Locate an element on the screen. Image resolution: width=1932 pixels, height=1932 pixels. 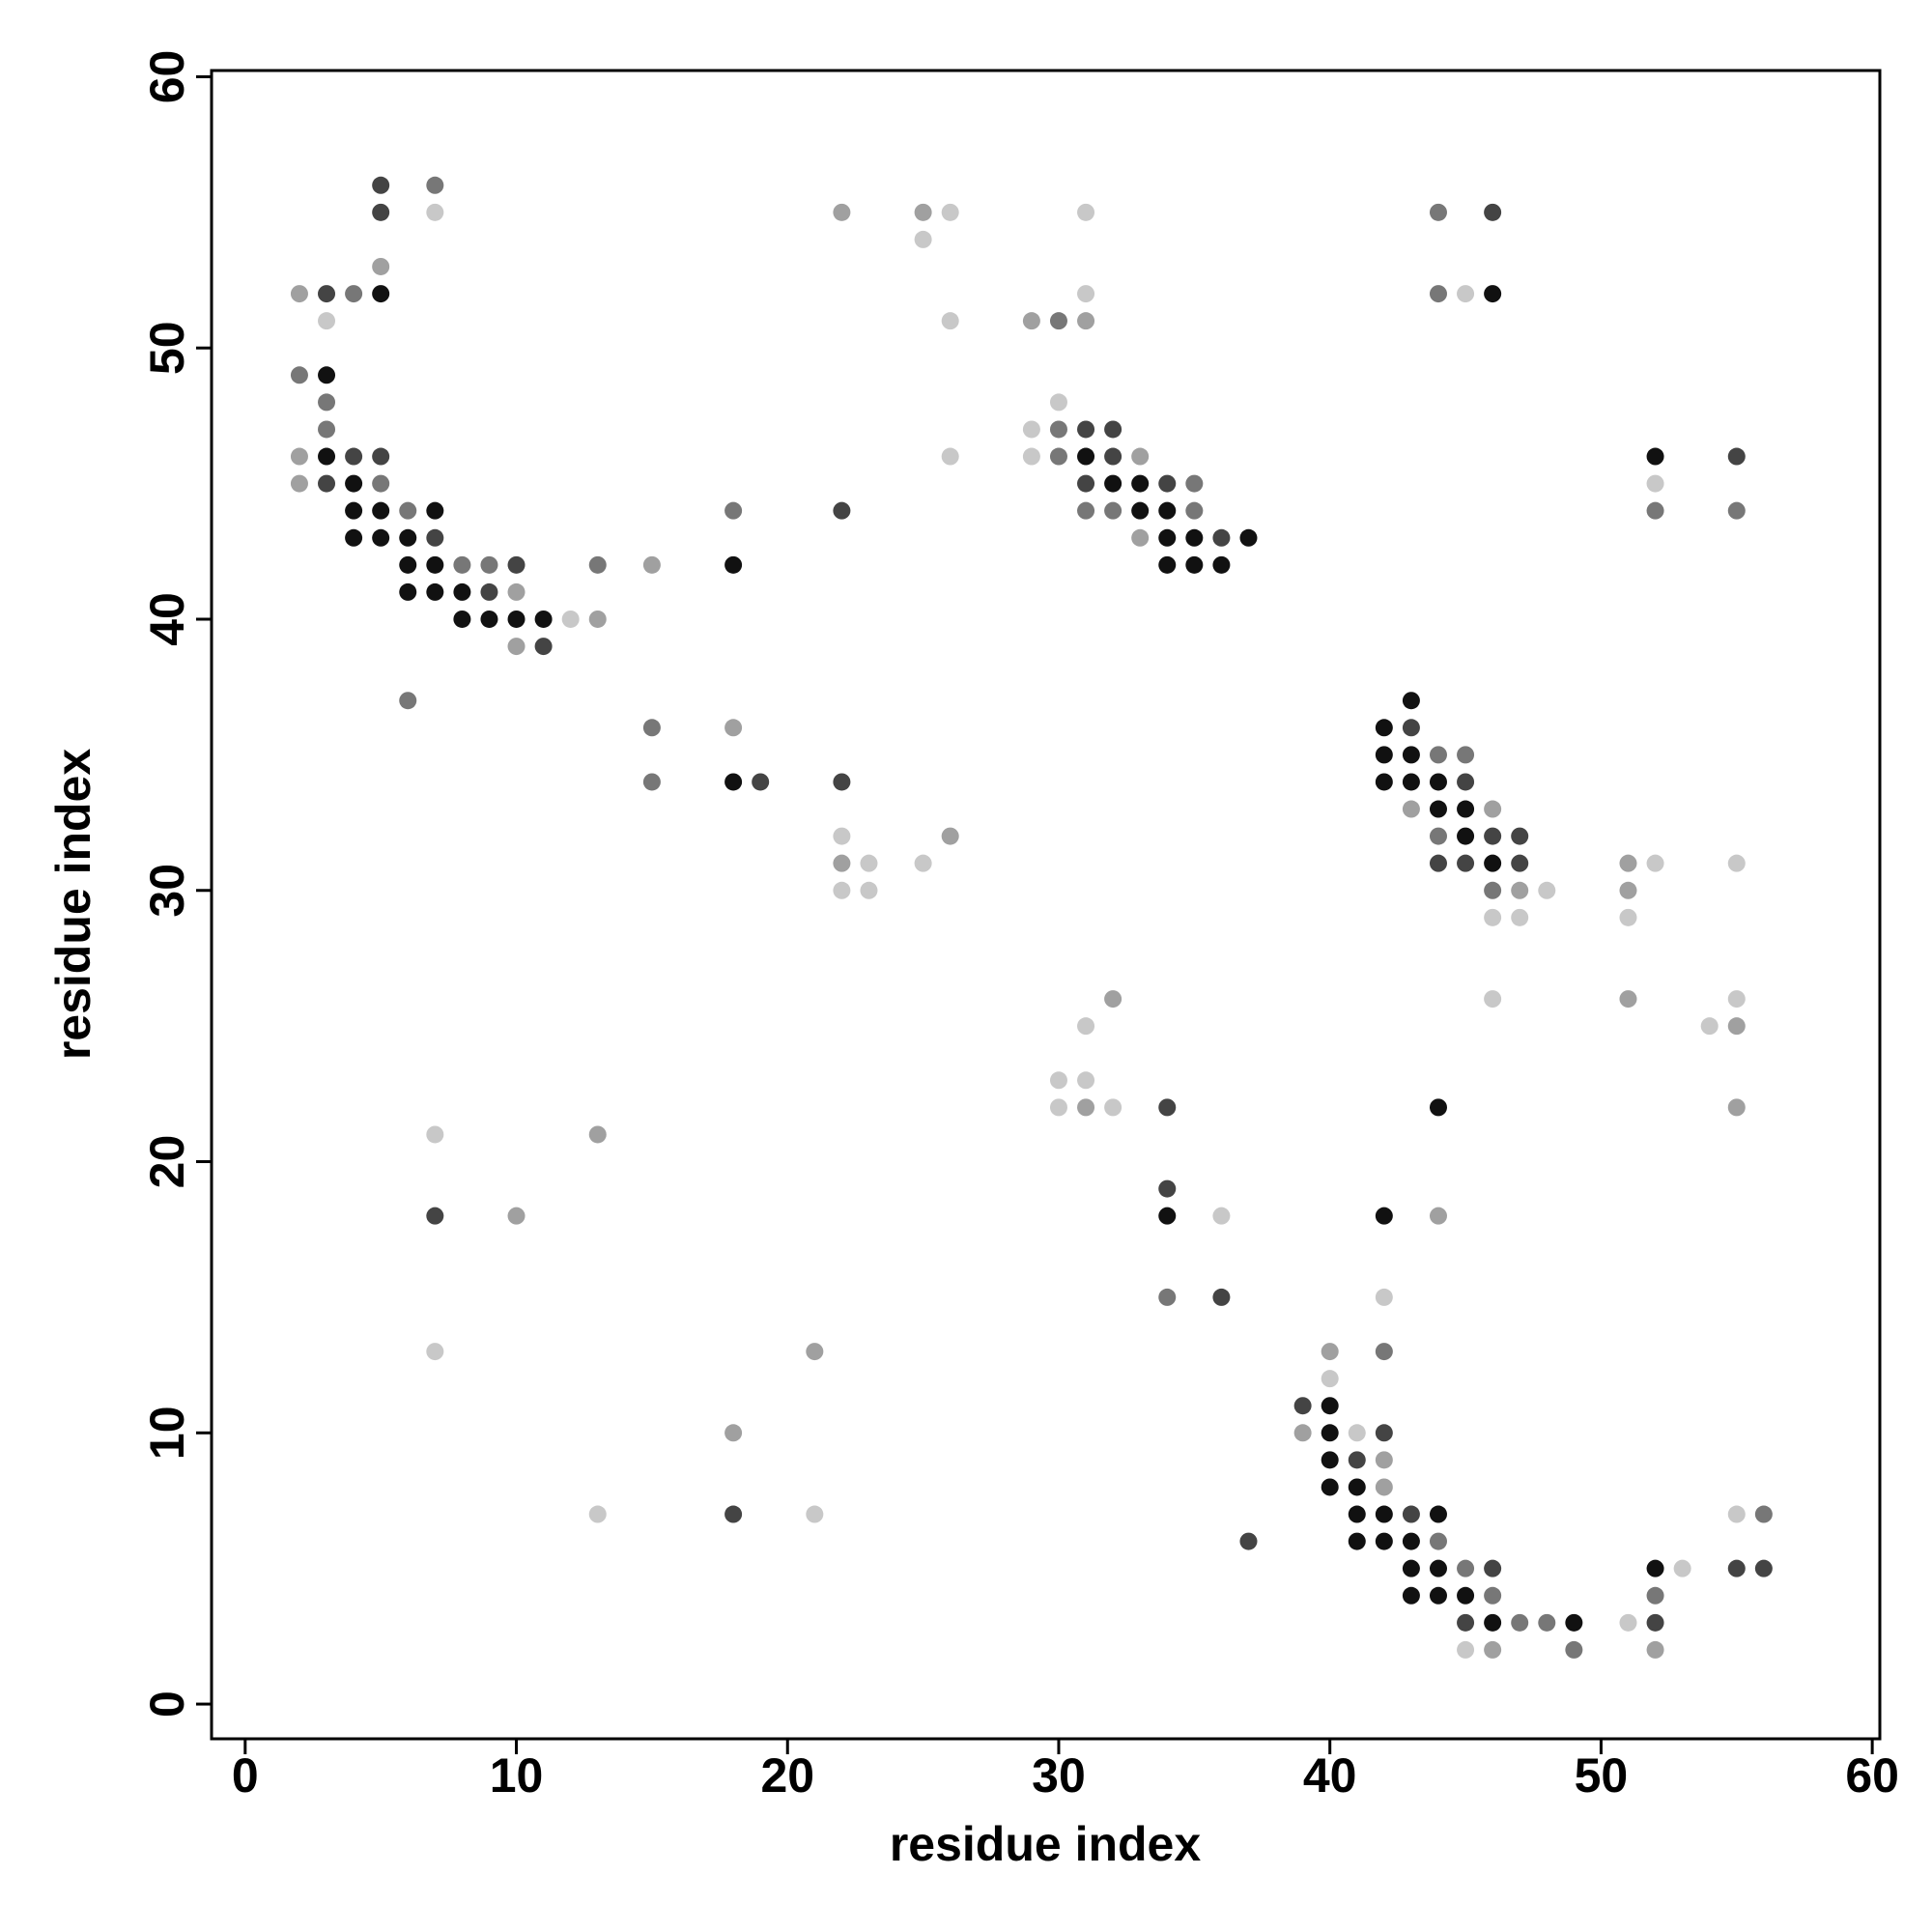
x-axis-label: residue index is located at coordinates (1046, 1844).